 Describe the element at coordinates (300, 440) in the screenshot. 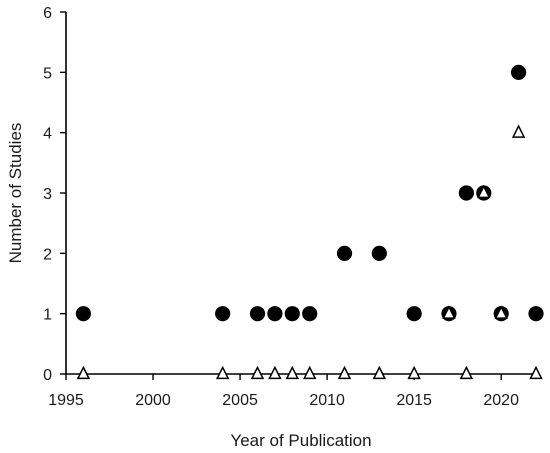

I see `x-axis-title: Year of Publication` at that location.